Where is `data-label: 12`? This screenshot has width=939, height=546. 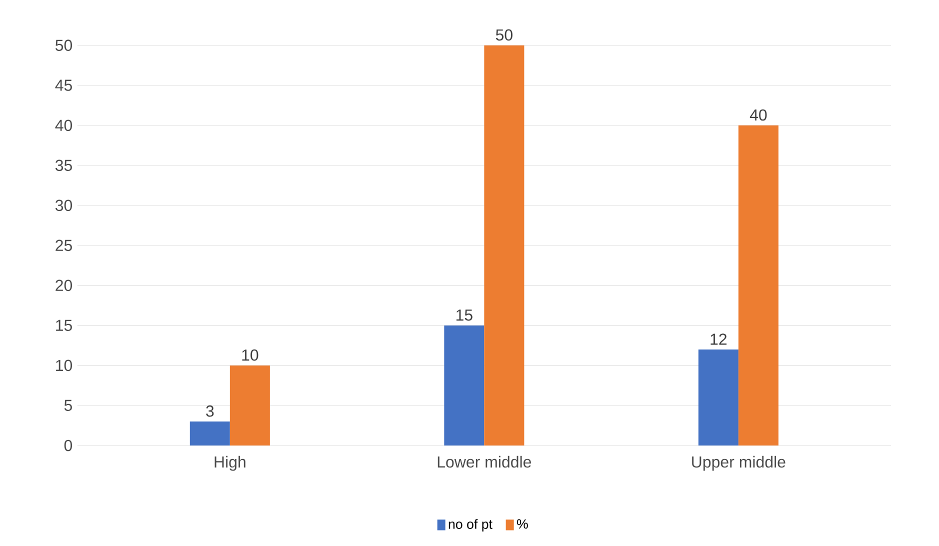
data-label: 12 is located at coordinates (718, 339).